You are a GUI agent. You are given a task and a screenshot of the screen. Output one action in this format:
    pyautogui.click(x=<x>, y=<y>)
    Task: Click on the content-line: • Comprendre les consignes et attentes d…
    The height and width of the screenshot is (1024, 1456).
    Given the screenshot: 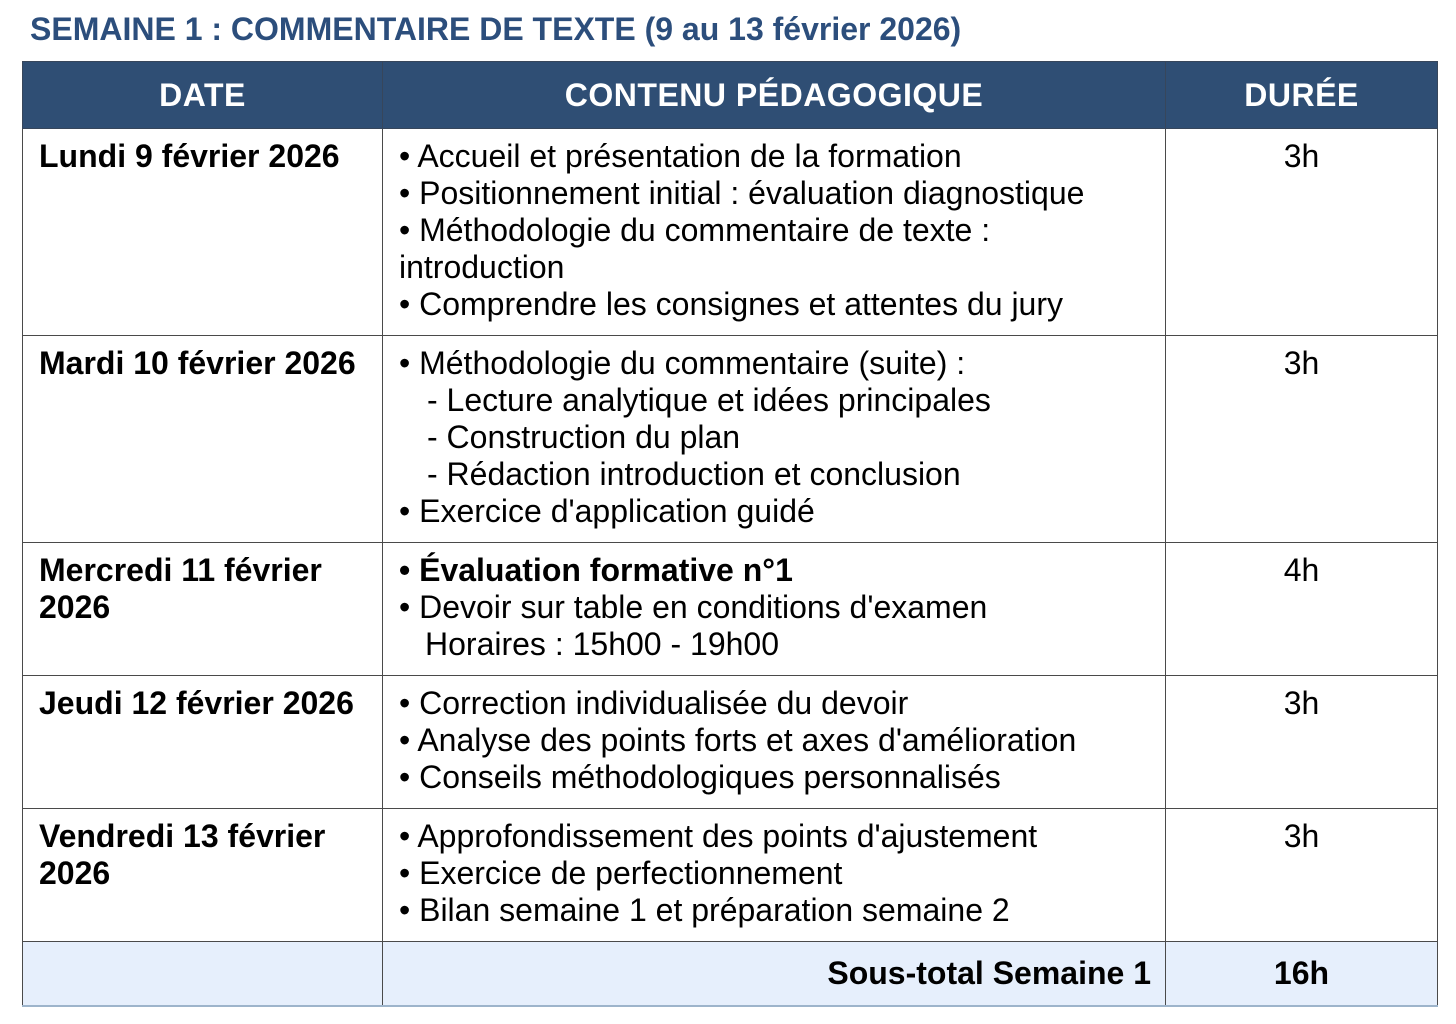 What is the action you would take?
    pyautogui.click(x=731, y=304)
    